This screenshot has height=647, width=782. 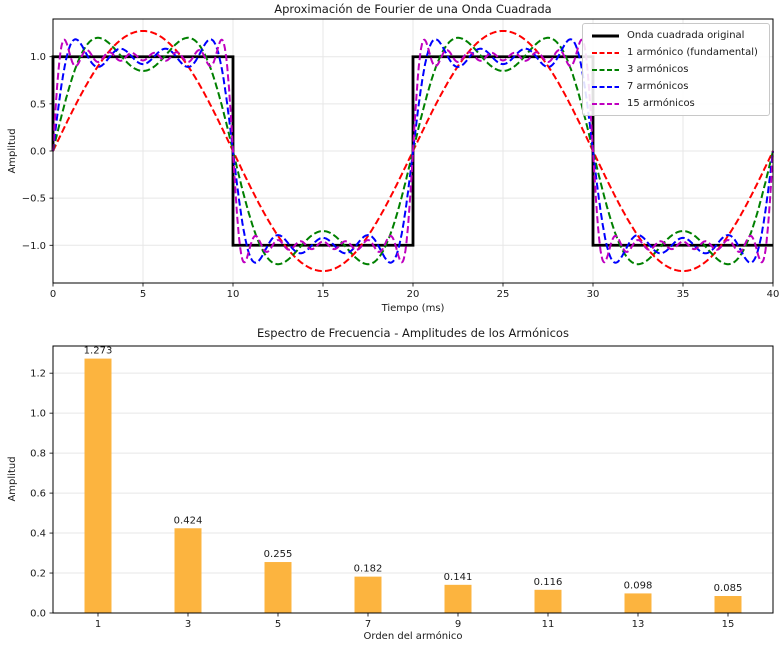 I want to click on bar-value-label: 0.098, so click(x=638, y=585).